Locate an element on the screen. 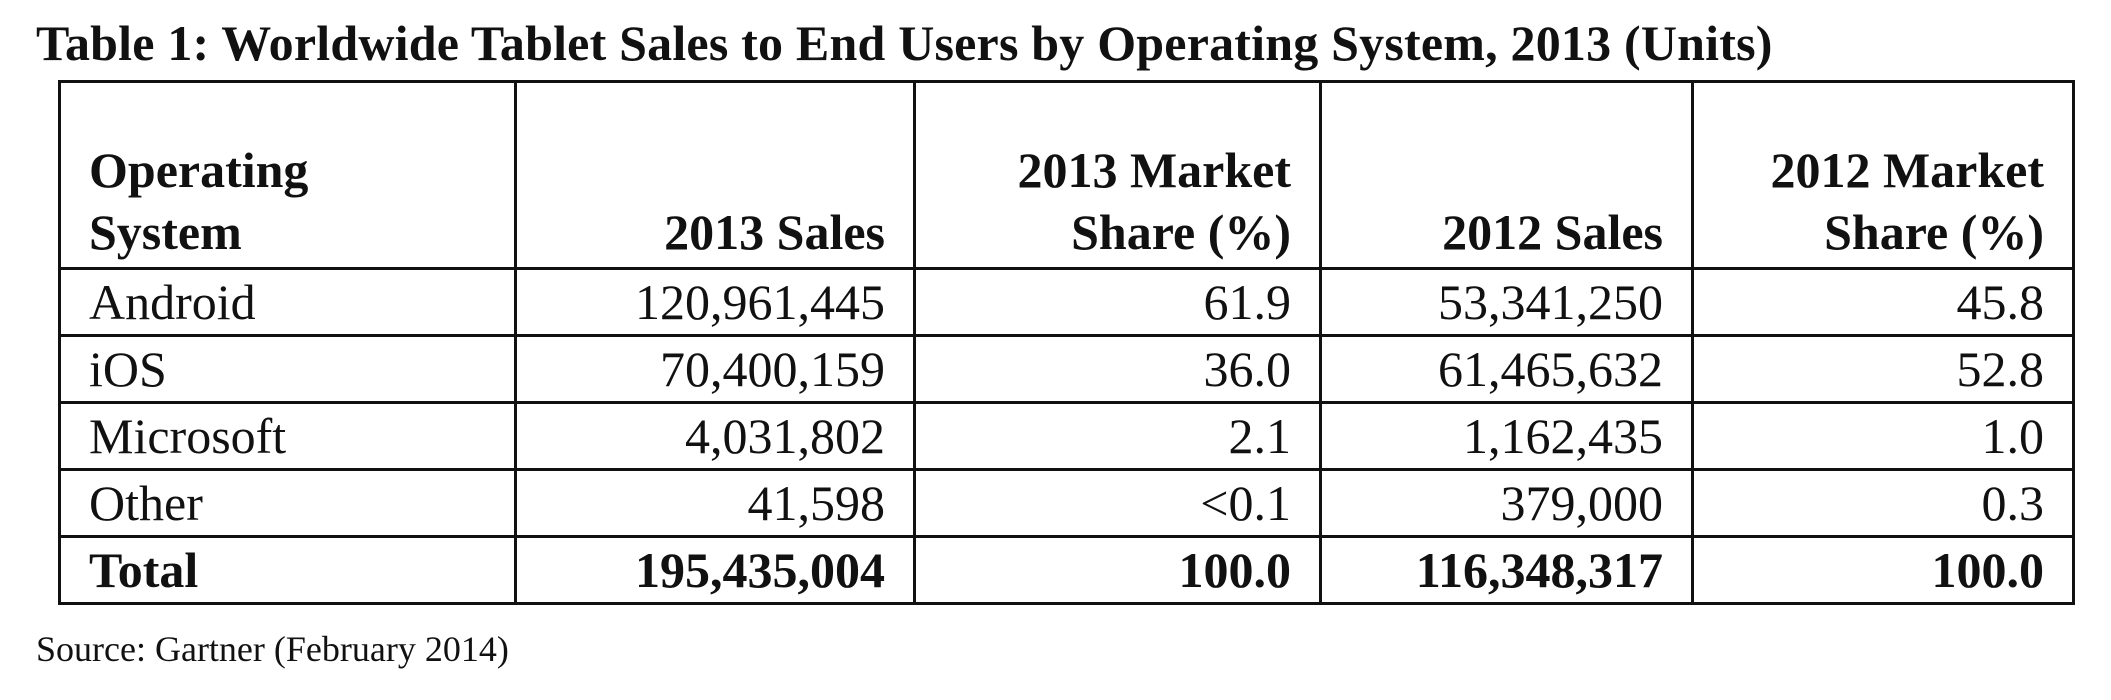  table-row: Microsoft 4,031,802 2.1 1,162,435 1.0 is located at coordinates (1066, 436).